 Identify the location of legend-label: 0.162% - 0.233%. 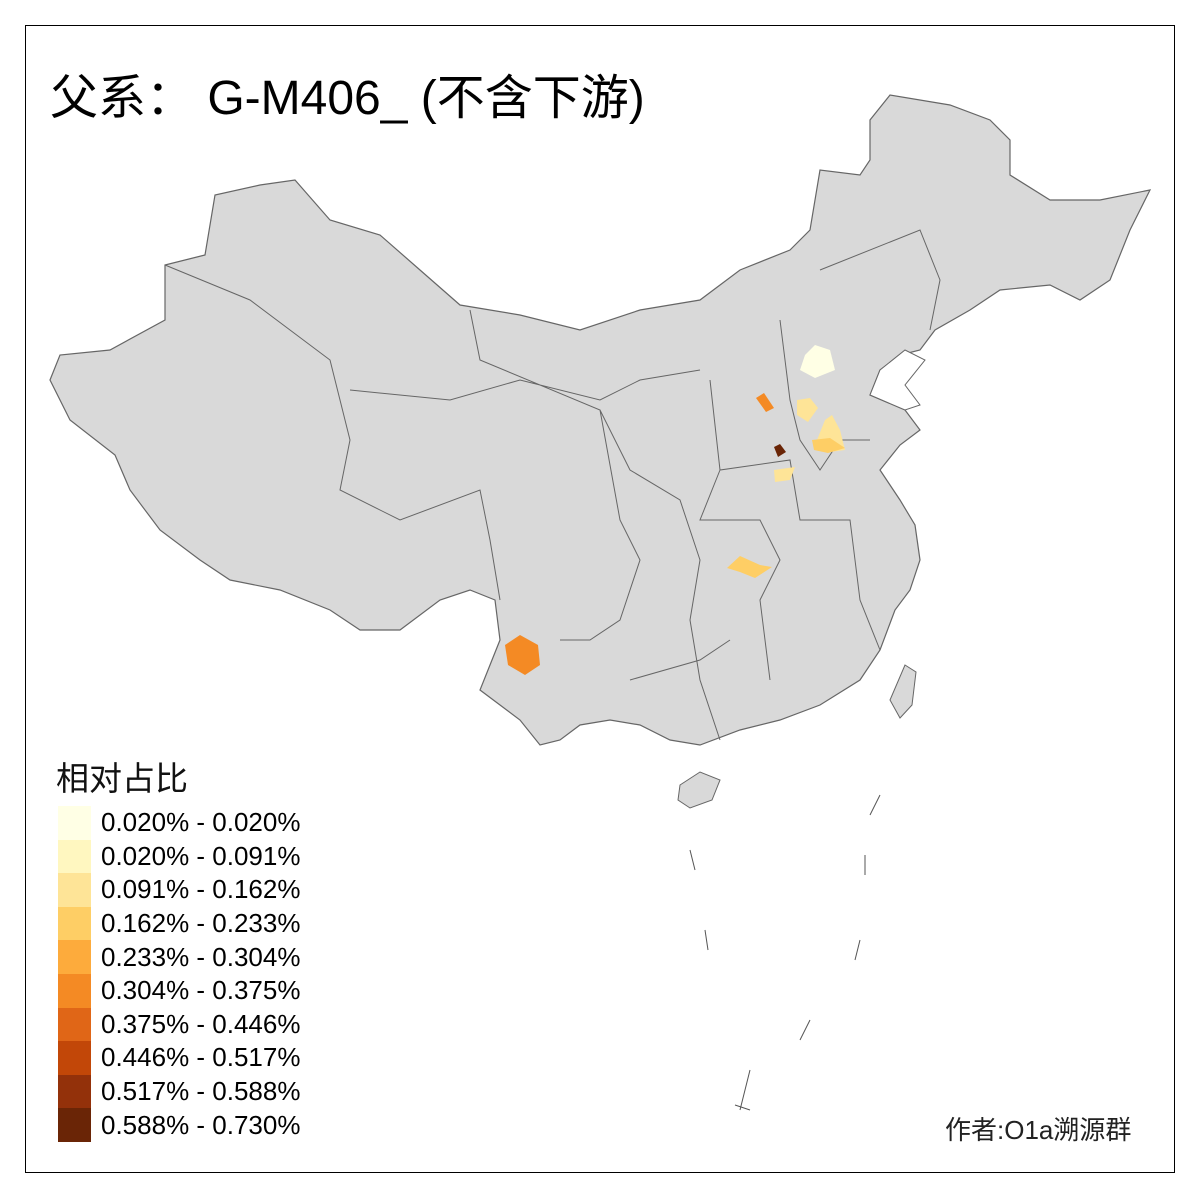
(201, 923).